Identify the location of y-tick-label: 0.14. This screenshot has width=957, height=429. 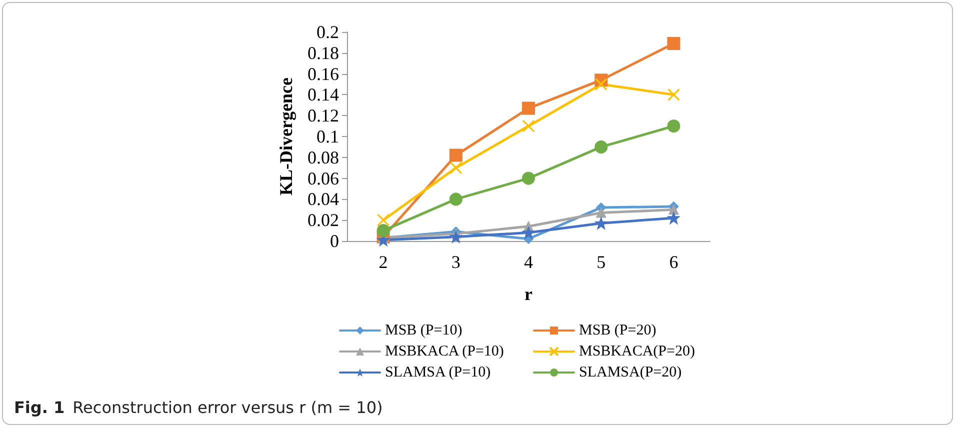
(323, 94).